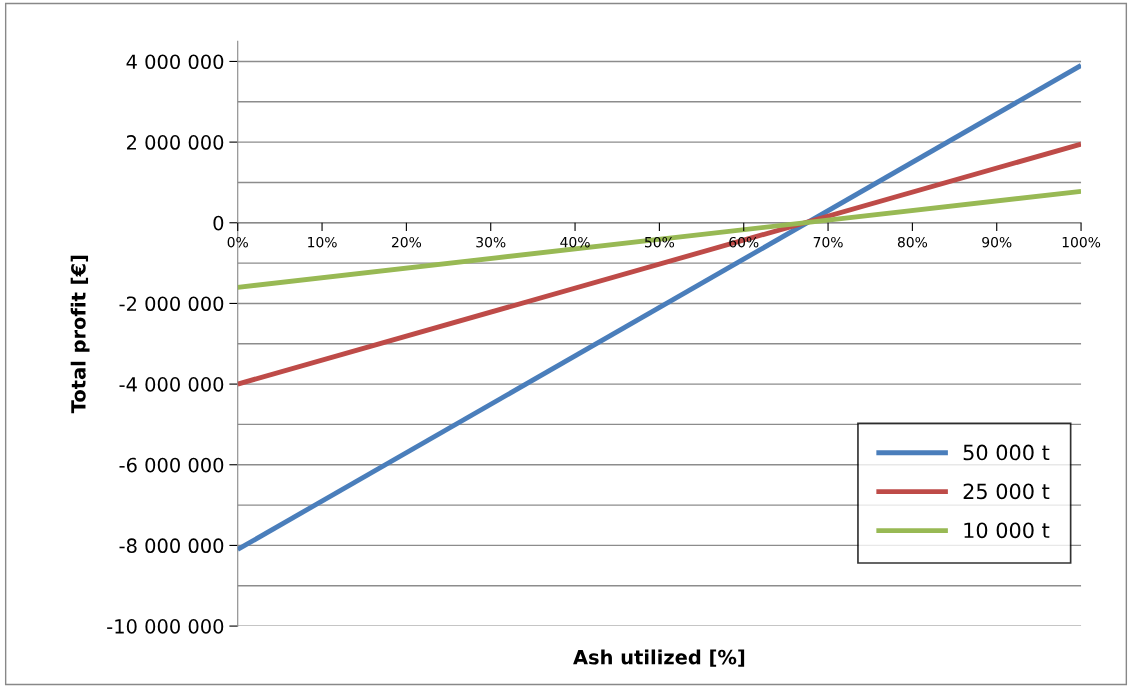 The image size is (1132, 688). Describe the element at coordinates (744, 242) in the screenshot. I see `x-tick-label: 60%` at that location.